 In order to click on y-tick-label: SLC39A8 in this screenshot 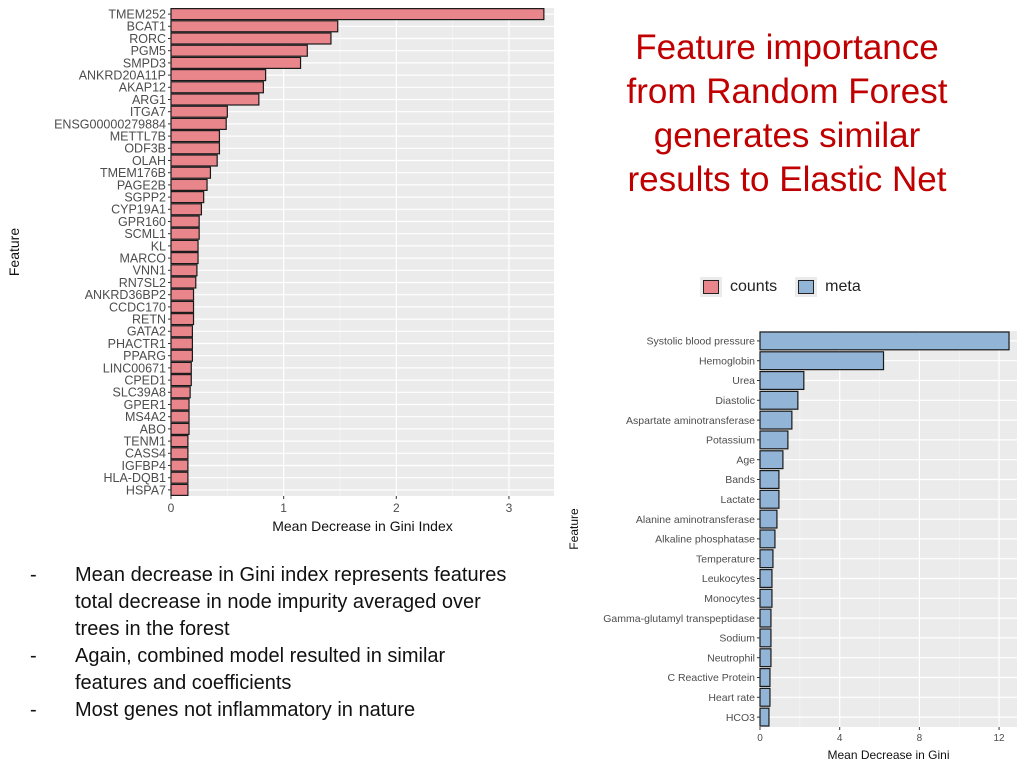, I will do `click(139, 393)`.